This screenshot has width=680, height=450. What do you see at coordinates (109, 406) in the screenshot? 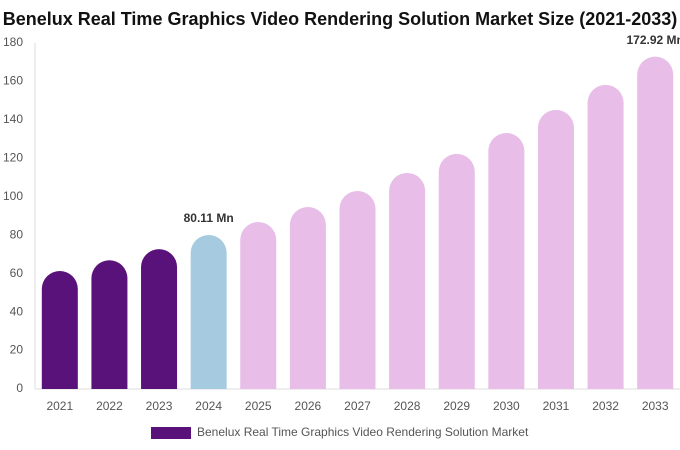
I see `x-tick-label: 2022` at bounding box center [109, 406].